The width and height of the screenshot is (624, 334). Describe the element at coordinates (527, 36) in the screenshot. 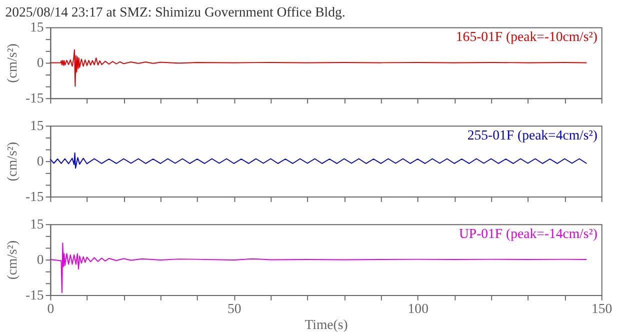

I see `series-label: 165-01F (peak=-10cm/s²)` at that location.